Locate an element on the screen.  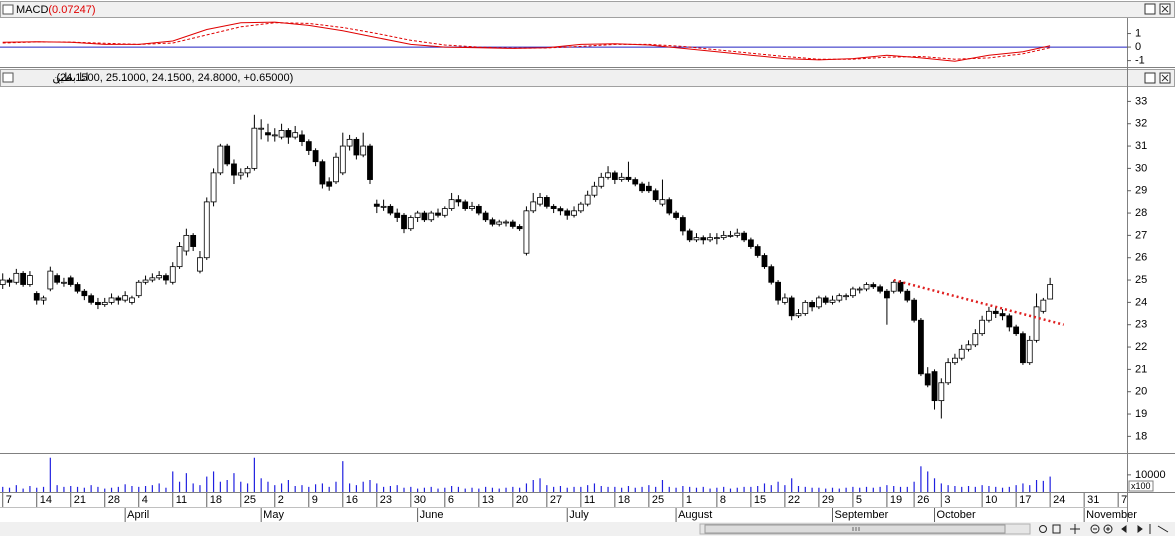
y-tick-label: 33 is located at coordinates (1141, 101).